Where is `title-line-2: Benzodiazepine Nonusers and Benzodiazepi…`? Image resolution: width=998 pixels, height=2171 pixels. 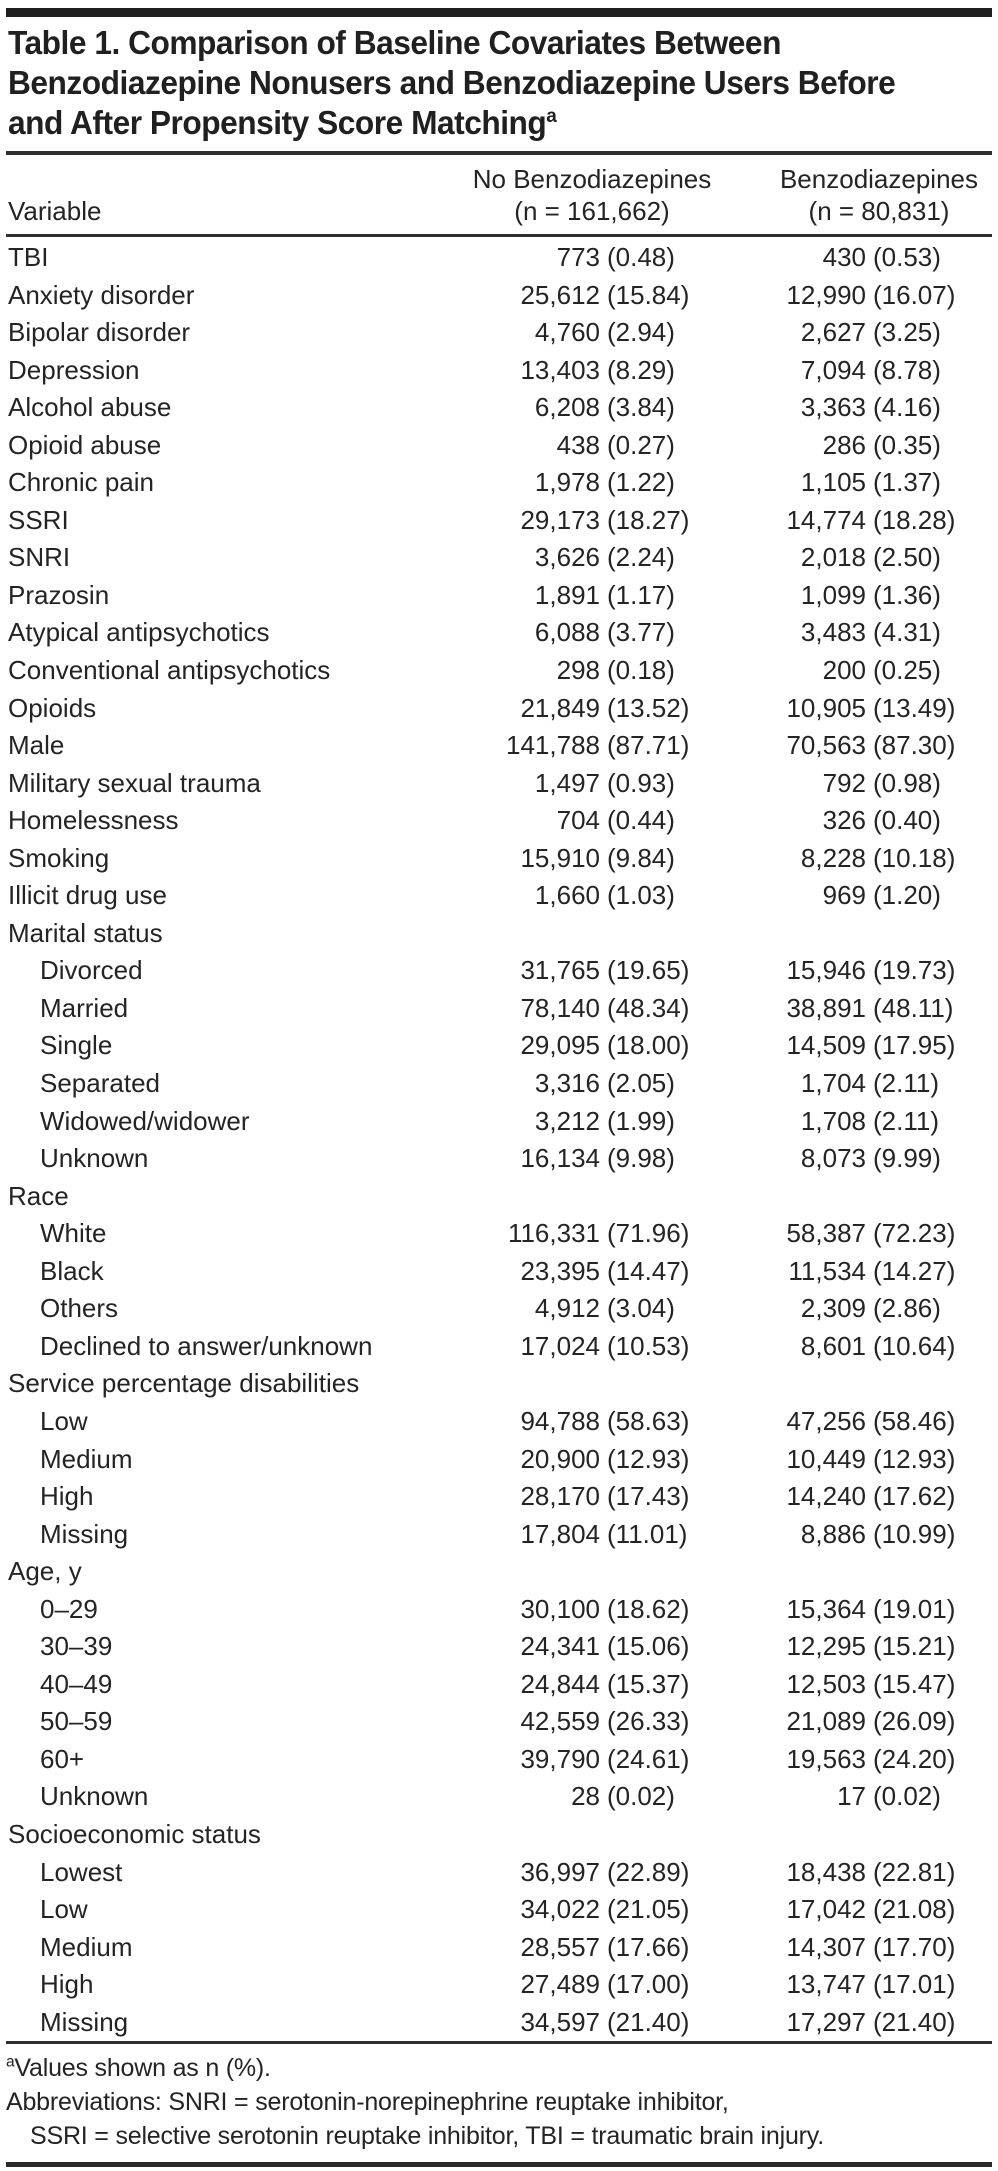 title-line-2: Benzodiazepine Nonusers and Benzodiazepi… is located at coordinates (452, 82).